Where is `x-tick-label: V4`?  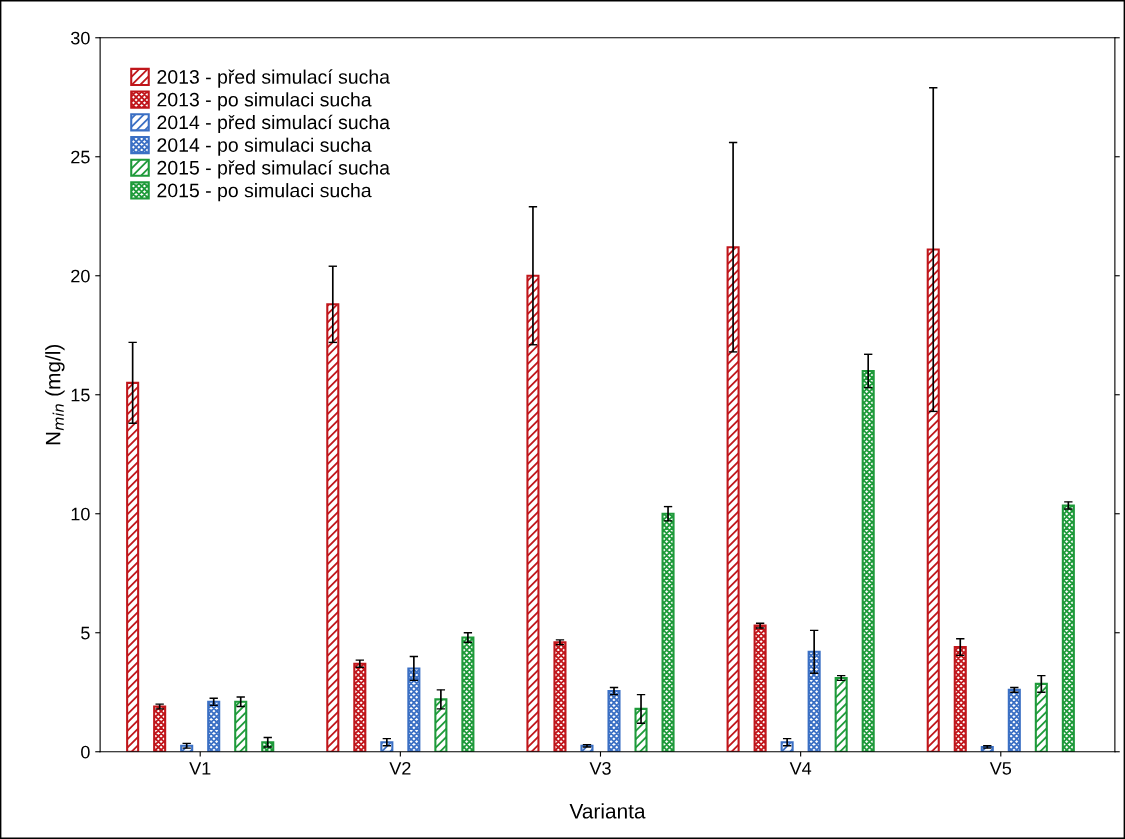
x-tick-label: V4 is located at coordinates (800, 768).